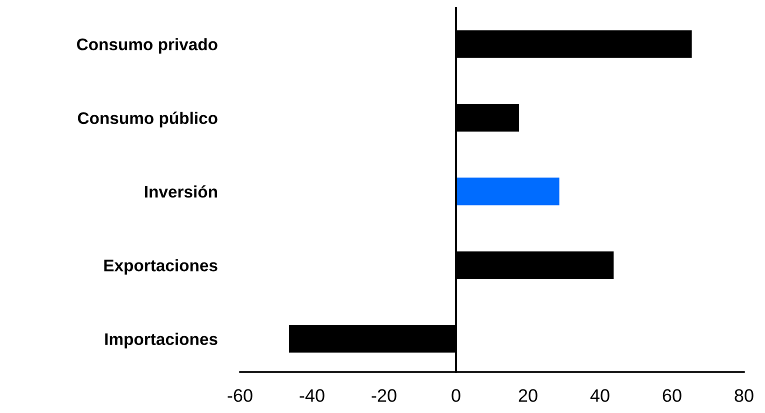  I want to click on x-tick-label: 40, so click(600, 395).